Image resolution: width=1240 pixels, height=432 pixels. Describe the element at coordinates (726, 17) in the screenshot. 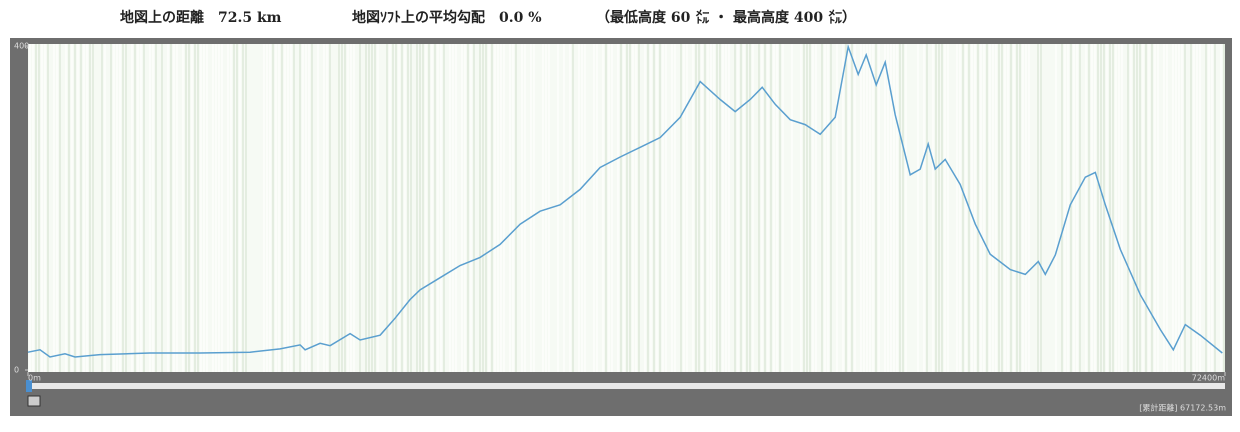

I see `altitude: （最低高度 60 ㍍ ・ 最高高度 400 ㍍）` at that location.